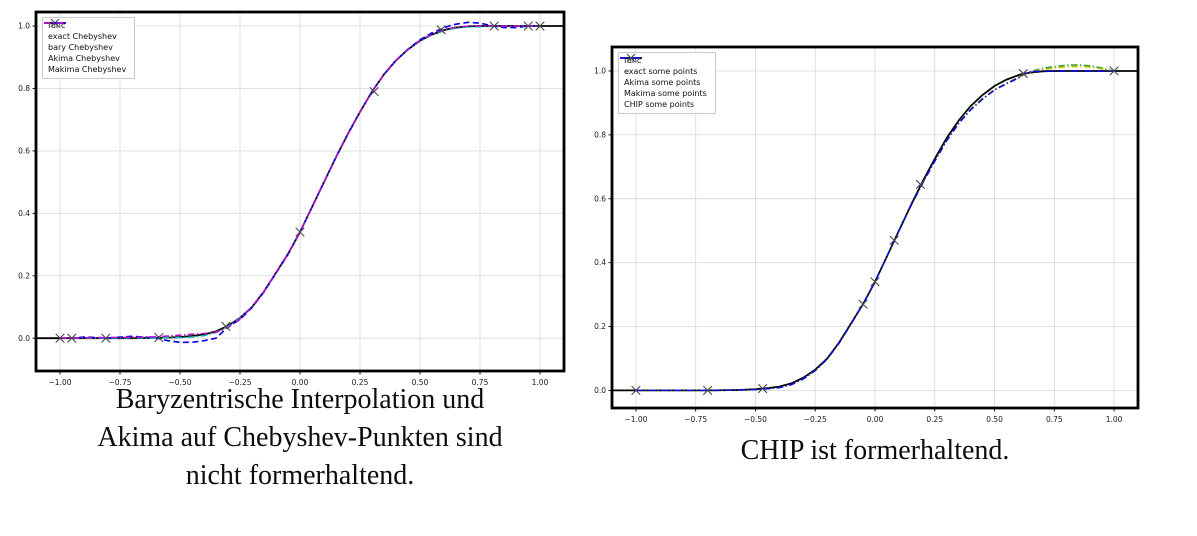 This screenshot has height=536, width=1197. I want to click on caption-left-line3: nicht formerhaltend., so click(300, 475).